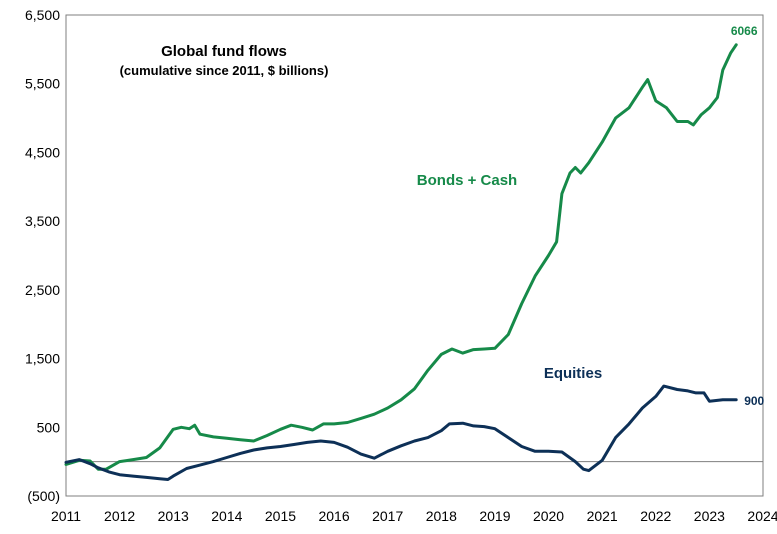  I want to click on x-tick-label: 2018, so click(441, 516).